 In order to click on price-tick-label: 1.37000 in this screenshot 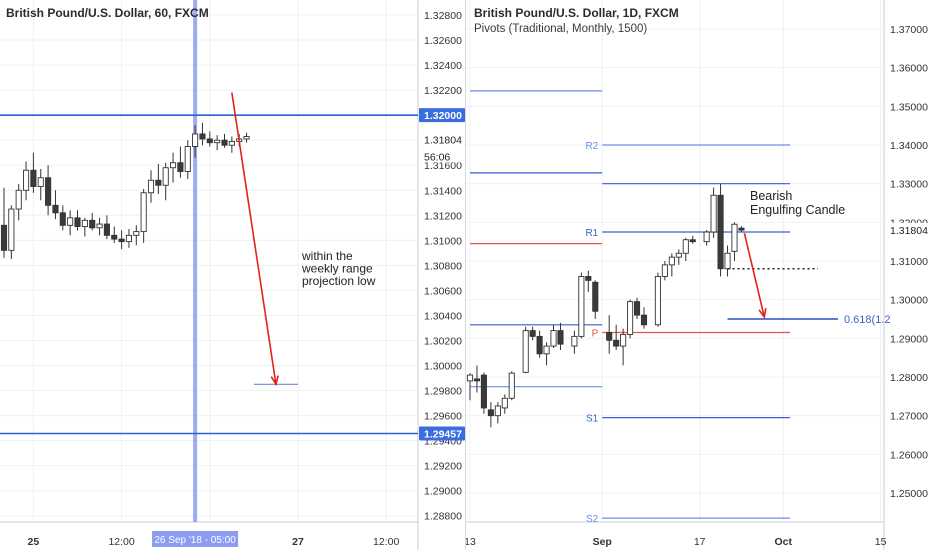, I will do `click(909, 30)`.